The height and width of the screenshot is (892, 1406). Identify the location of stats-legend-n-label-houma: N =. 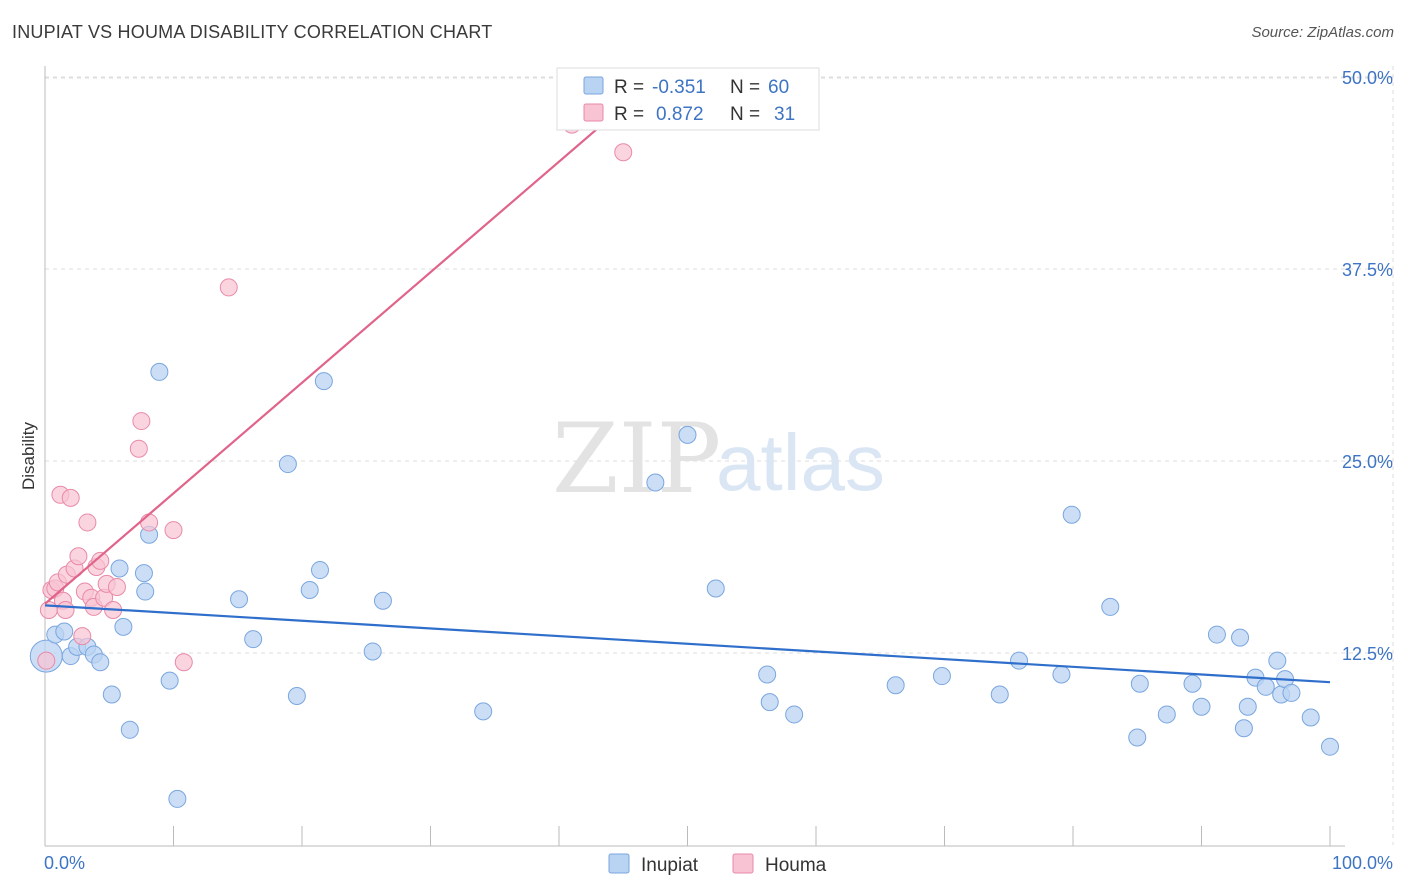
(745, 114).